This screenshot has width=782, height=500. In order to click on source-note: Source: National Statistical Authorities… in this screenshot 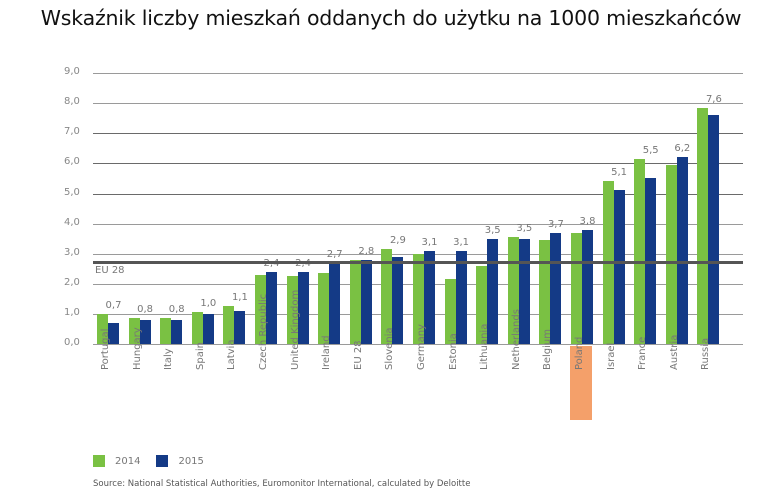, I will do `click(282, 484)`.